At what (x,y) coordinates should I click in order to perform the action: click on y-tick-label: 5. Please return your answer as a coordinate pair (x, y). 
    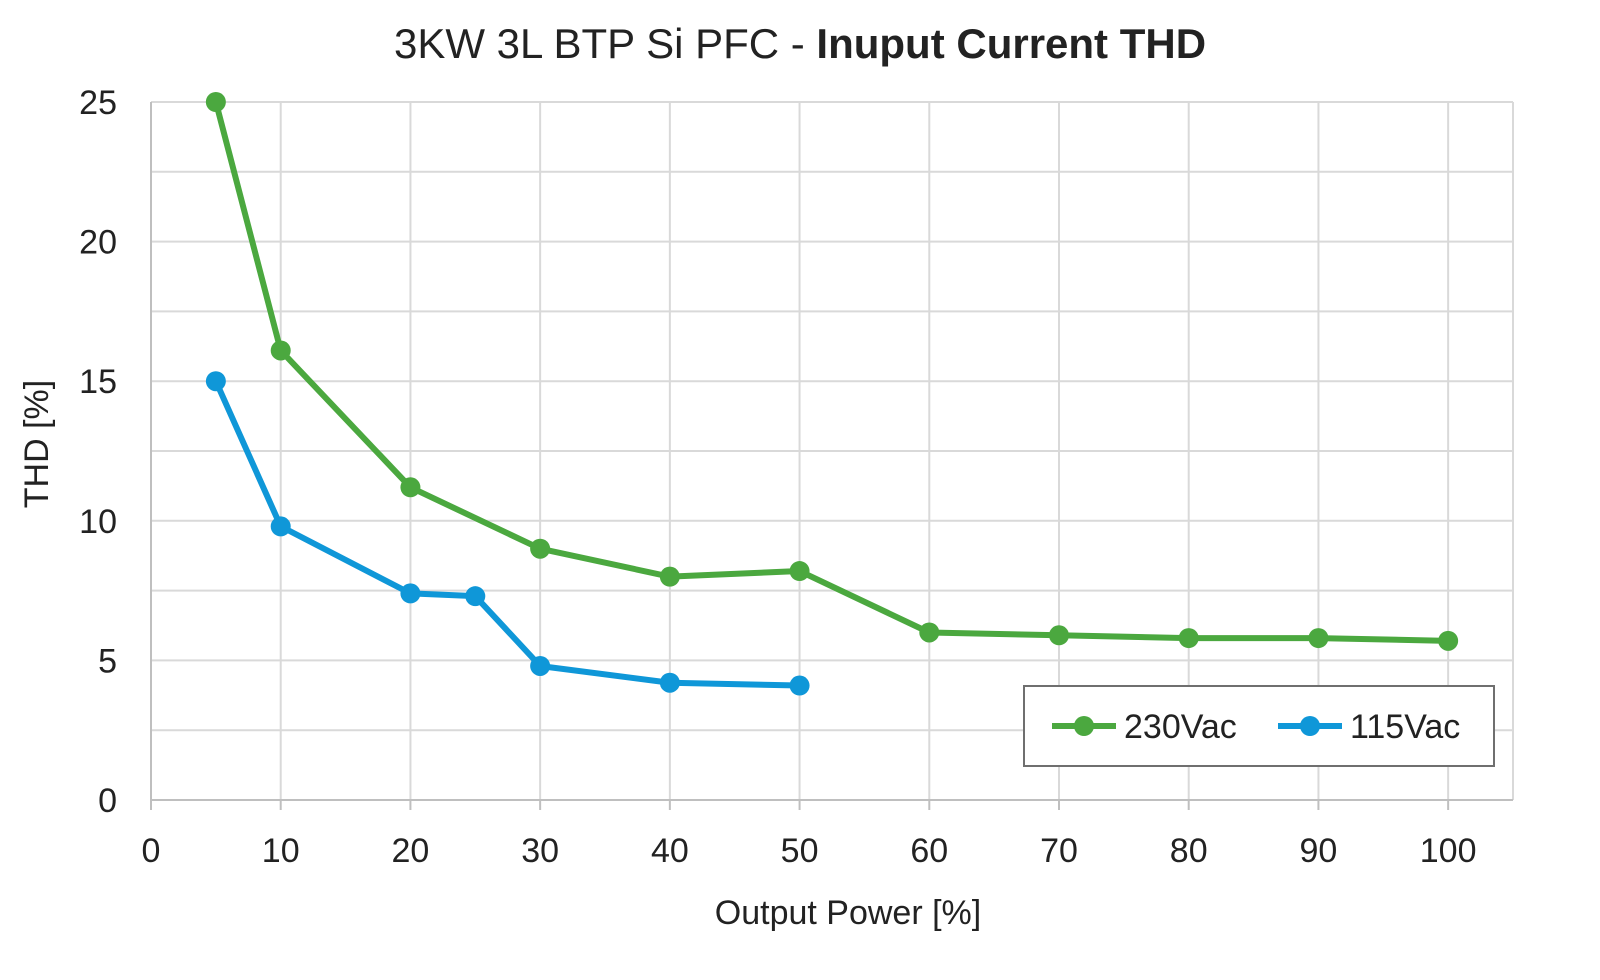
    Looking at the image, I should click on (107, 661).